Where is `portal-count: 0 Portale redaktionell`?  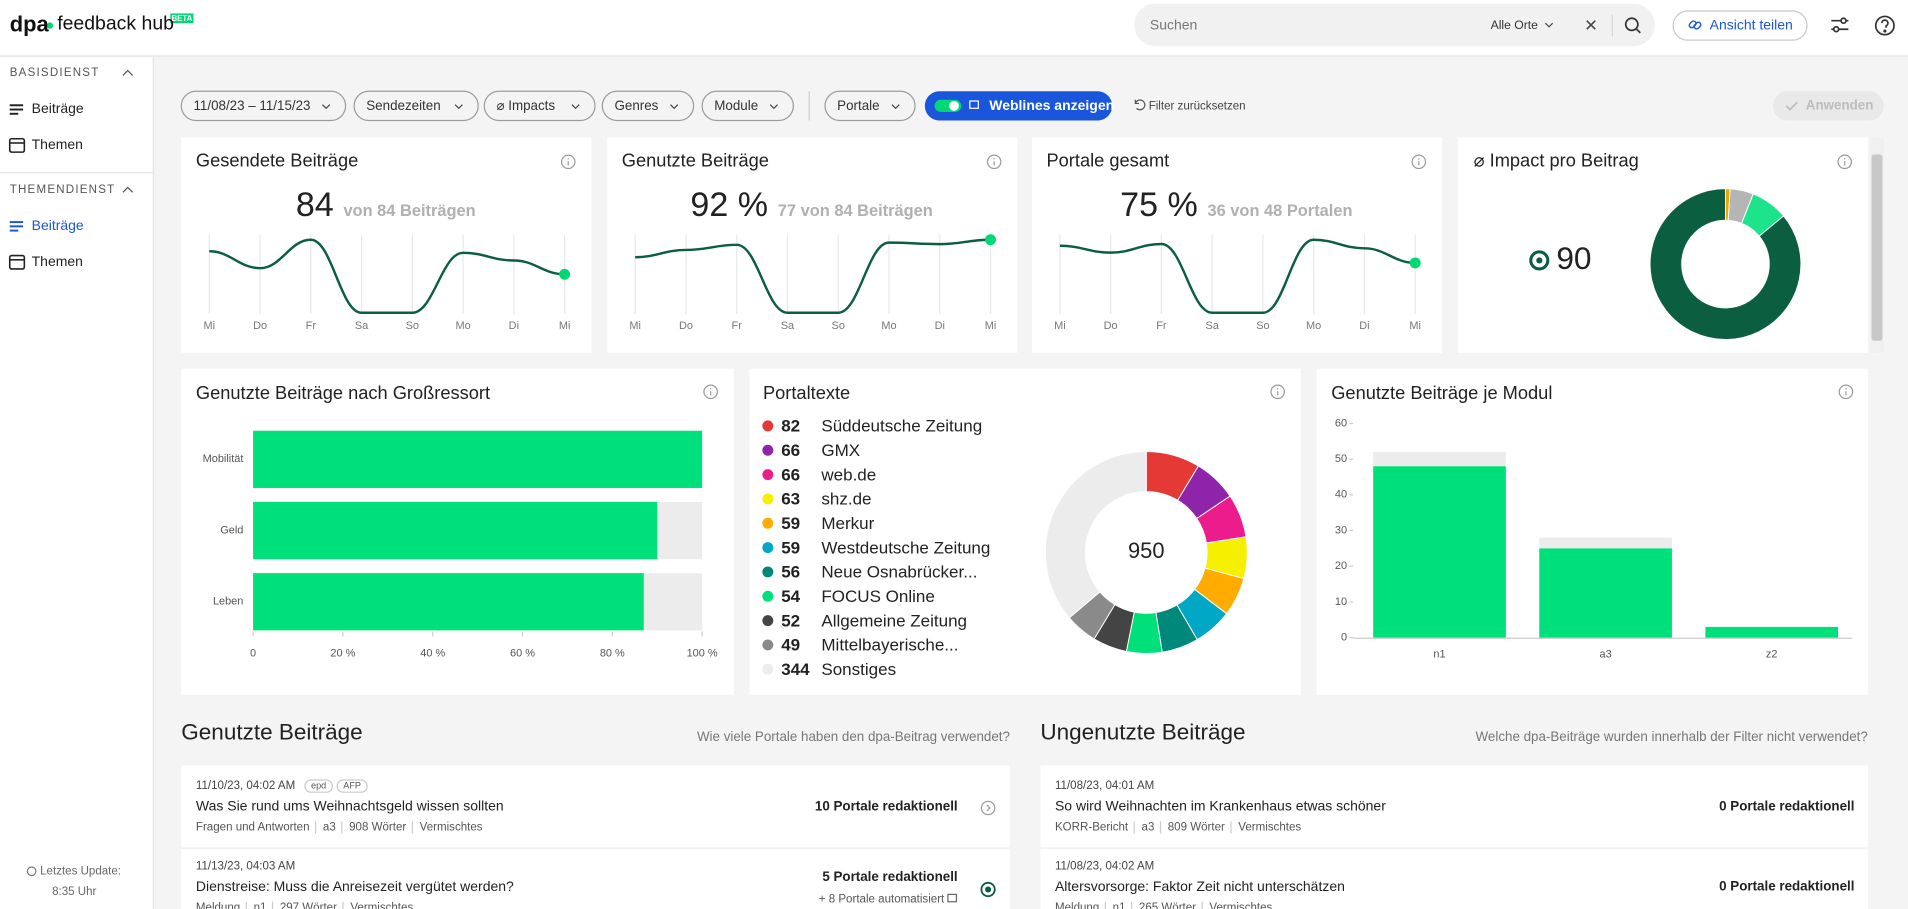
portal-count: 0 Portale redaktionell is located at coordinates (1786, 805).